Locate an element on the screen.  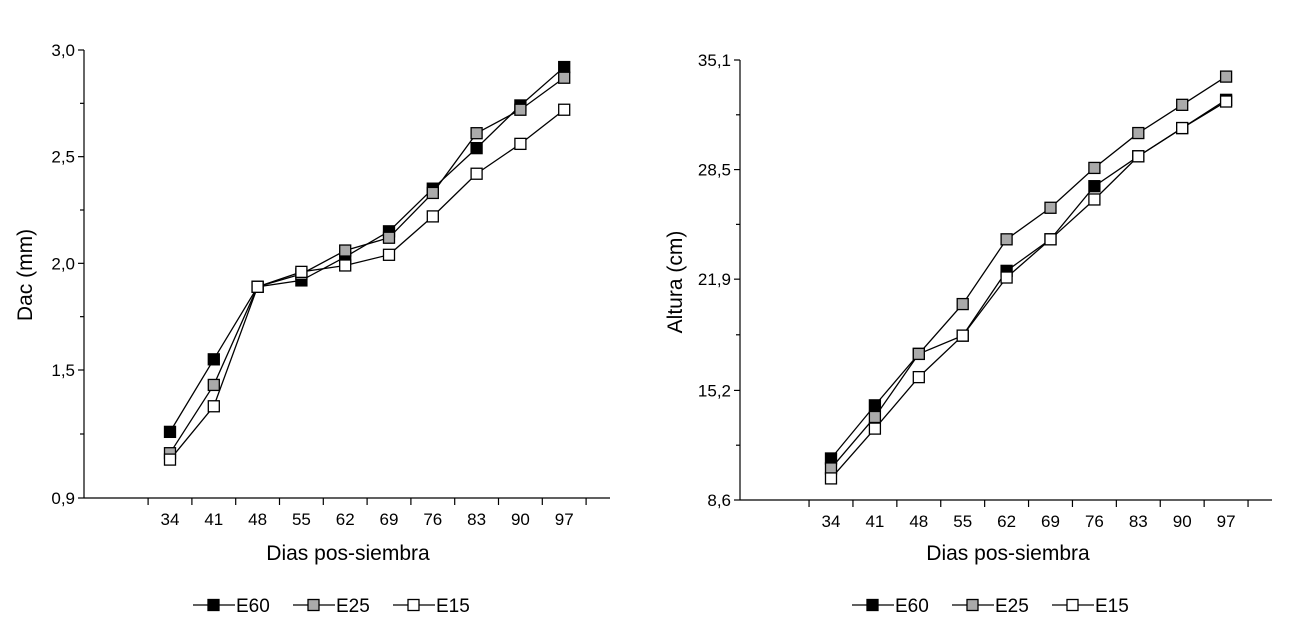
chart-altura-legend-item-e15: E15 is located at coordinates (1090, 606).